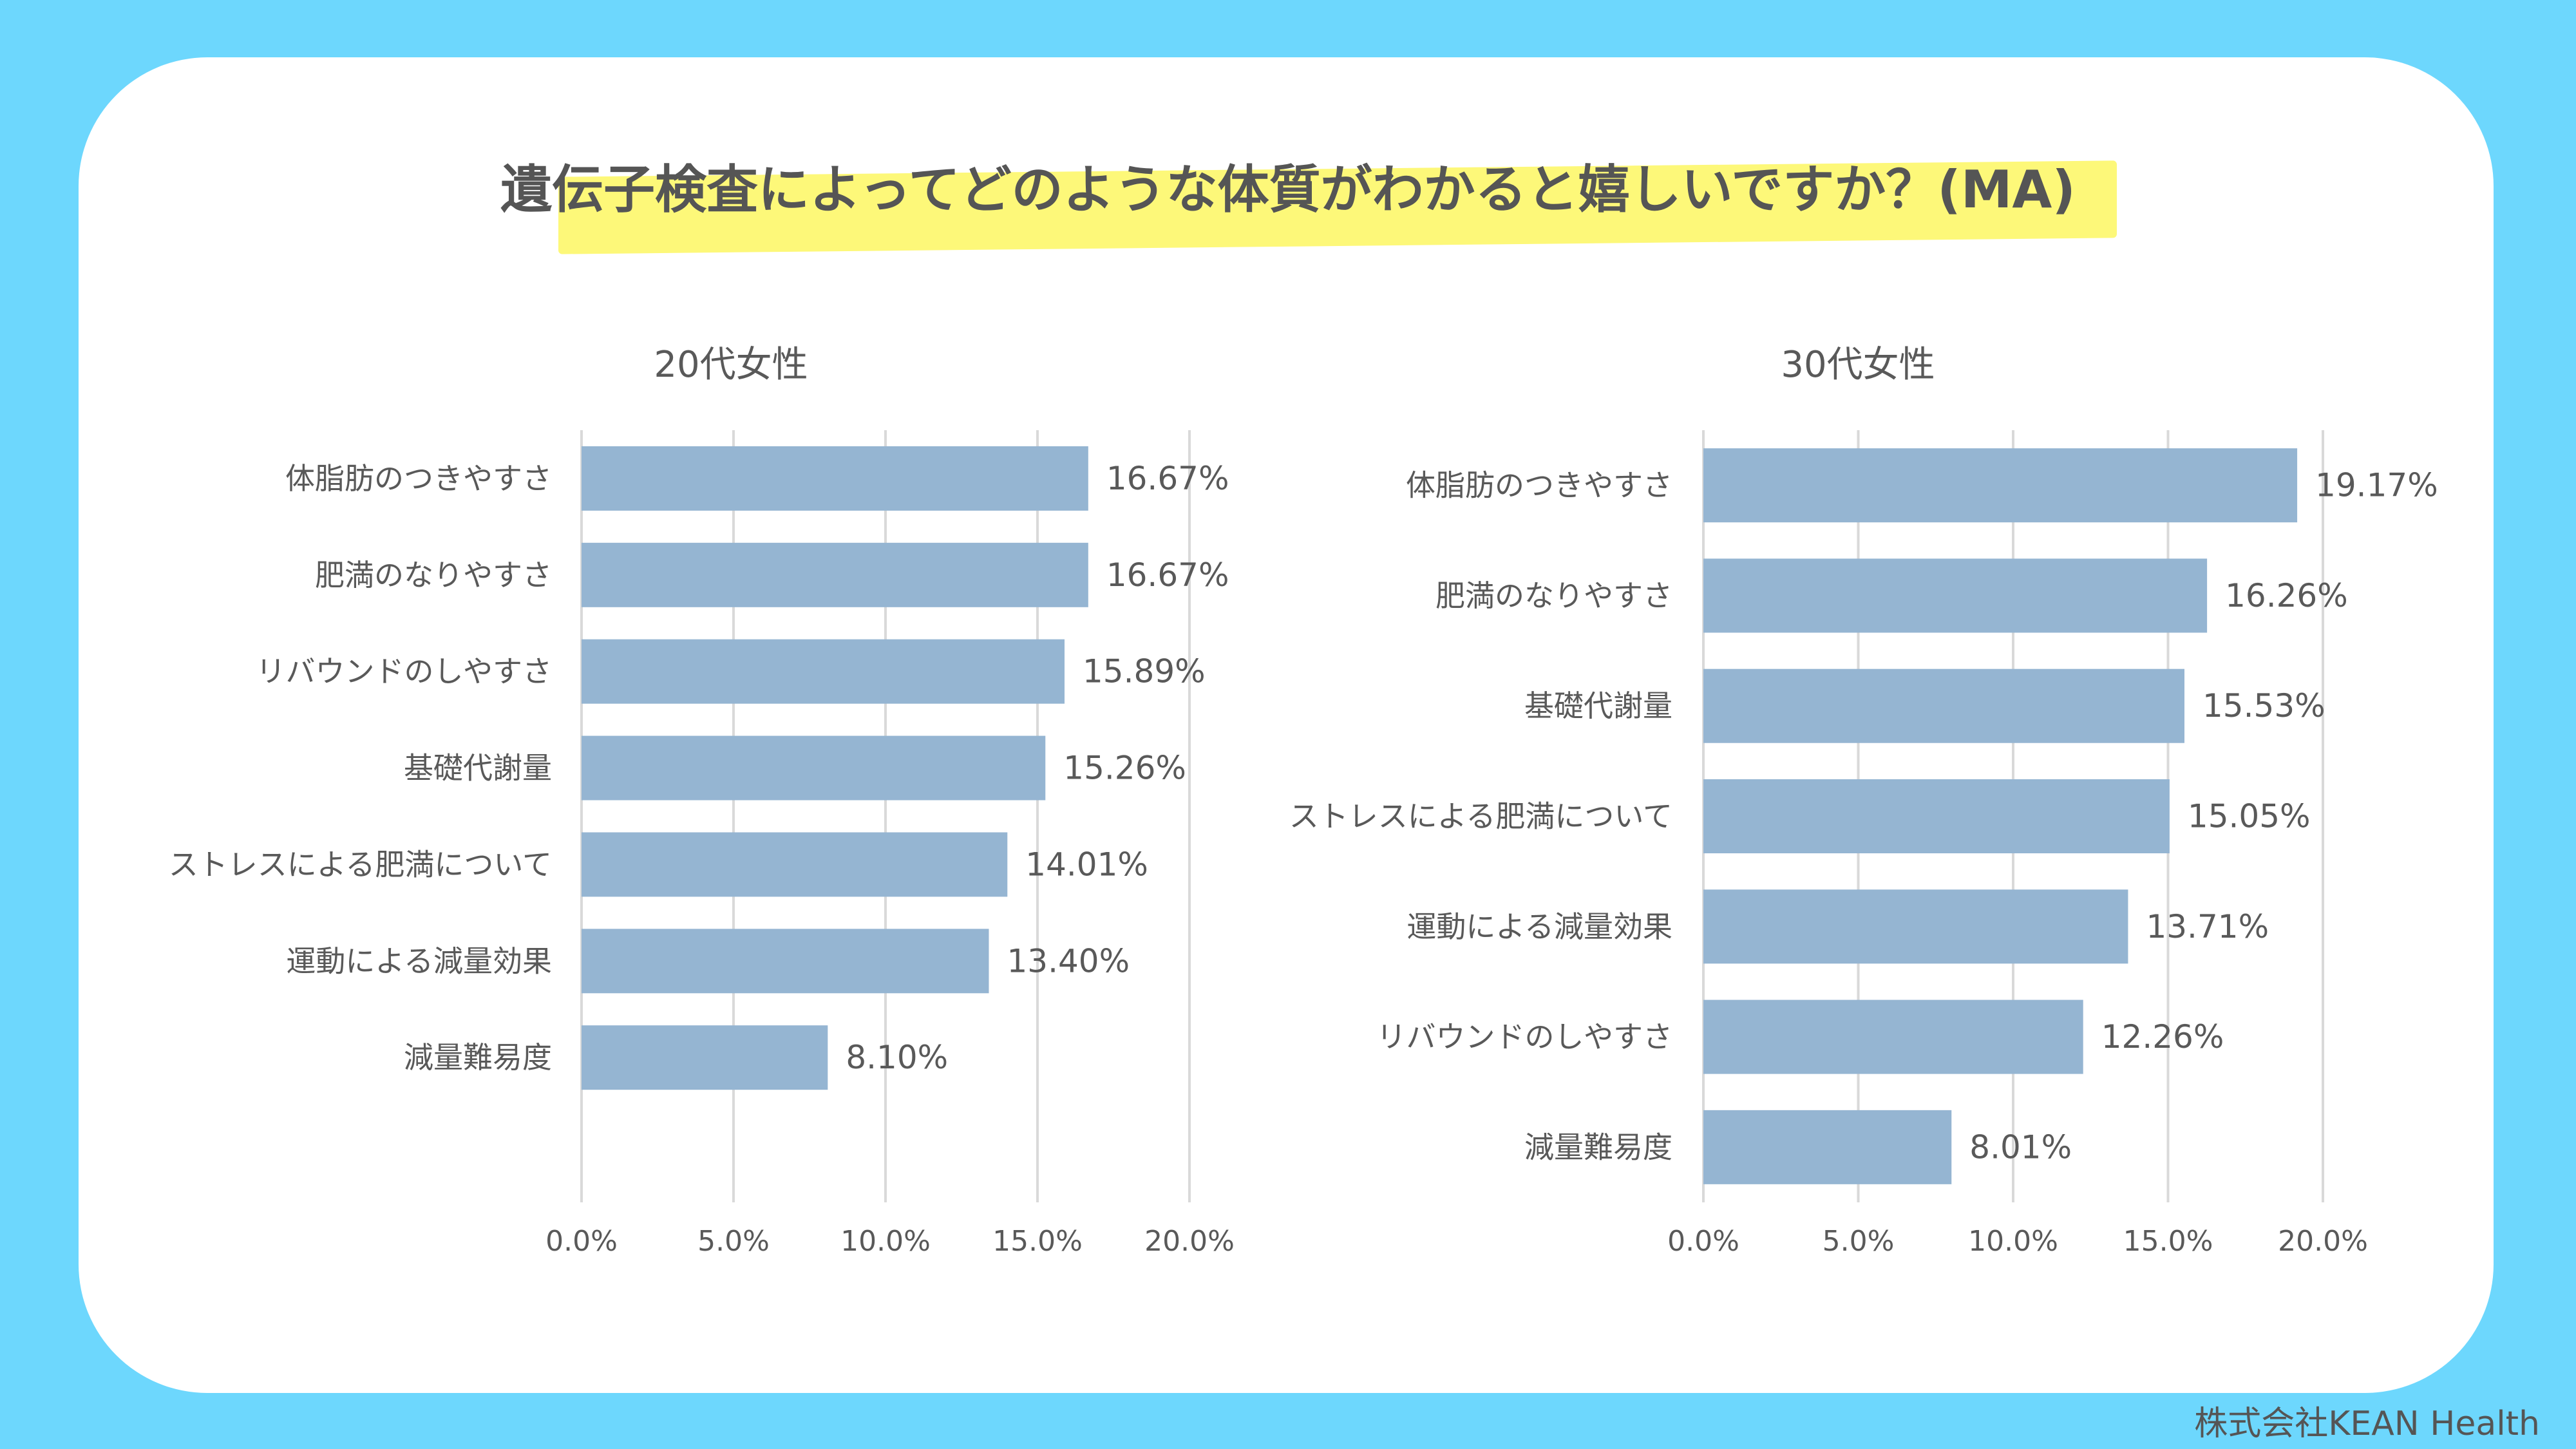 The width and height of the screenshot is (2576, 1449). Describe the element at coordinates (1125, 769) in the screenshot. I see `data-label: 15.26%` at that location.